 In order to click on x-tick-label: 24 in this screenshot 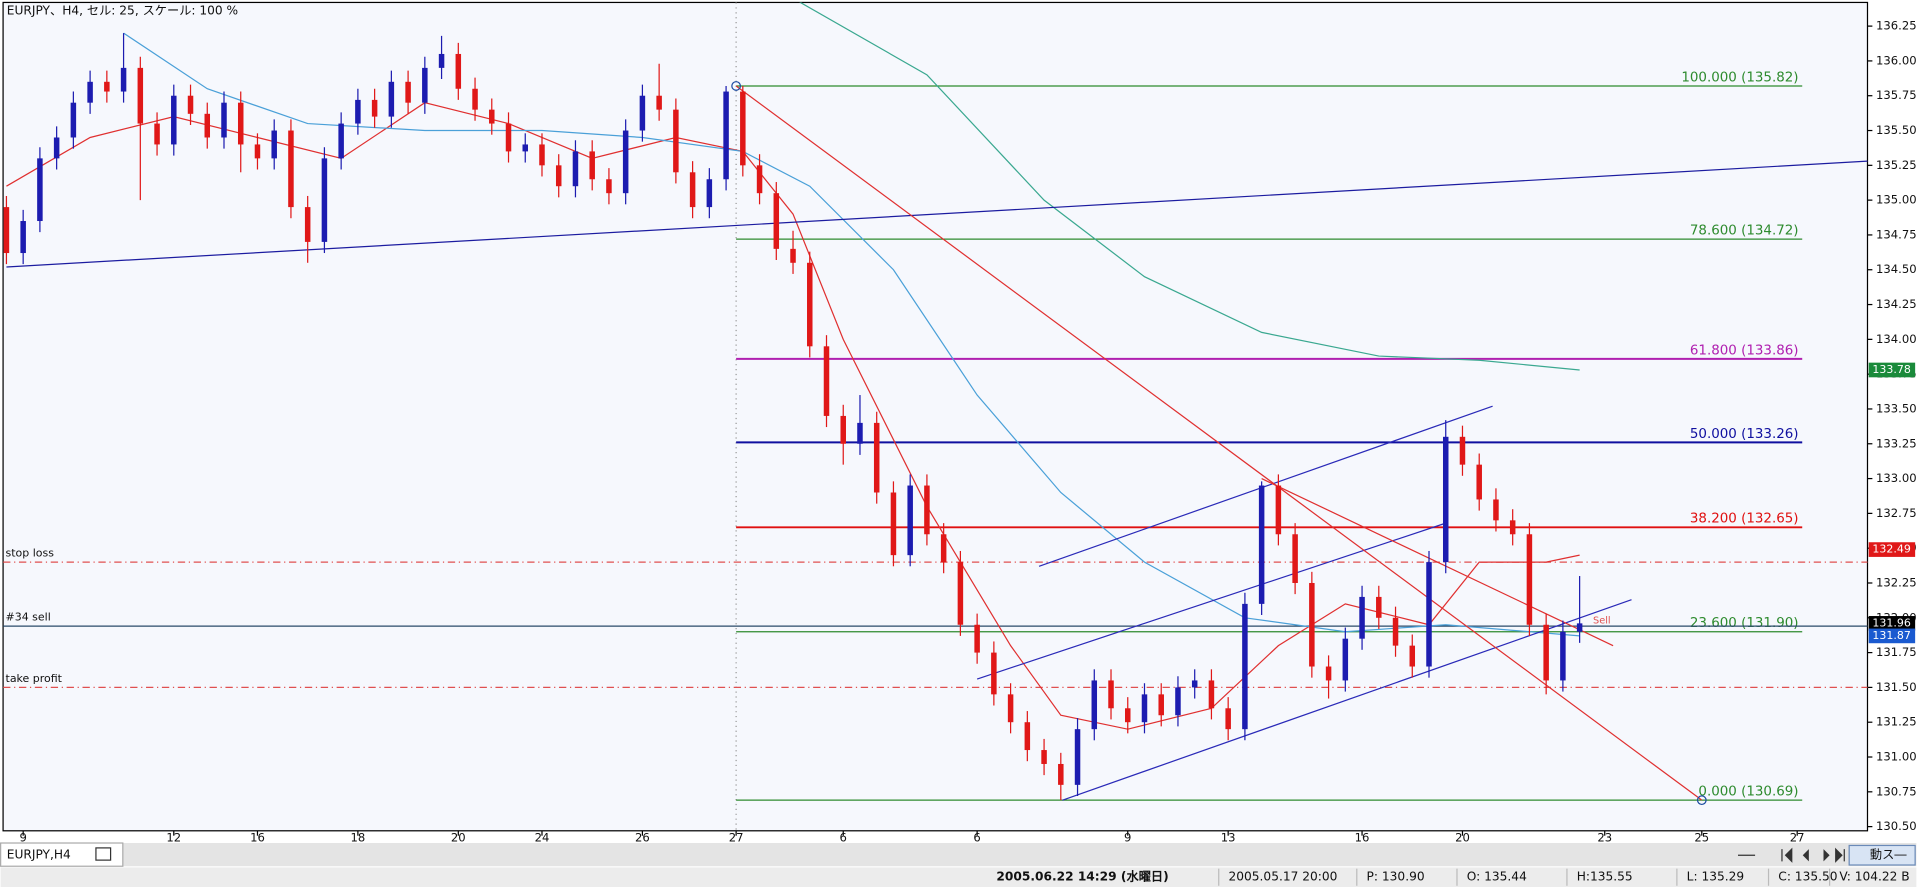, I will do `click(542, 838)`.